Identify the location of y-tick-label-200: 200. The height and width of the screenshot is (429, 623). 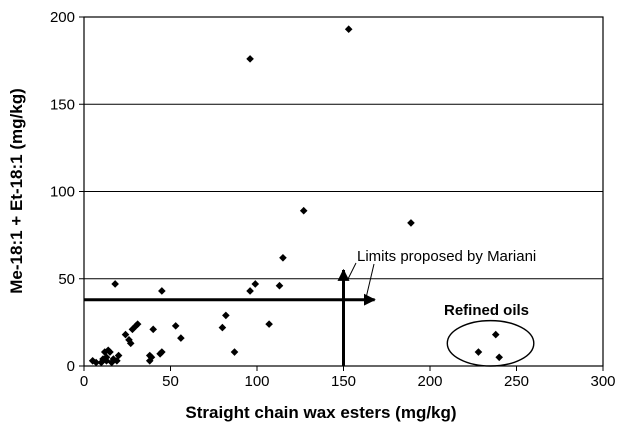
(62, 17).